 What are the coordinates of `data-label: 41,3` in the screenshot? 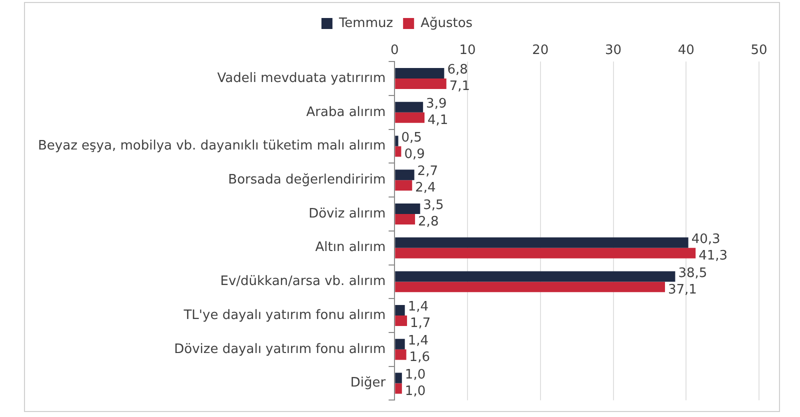 It's located at (713, 256).